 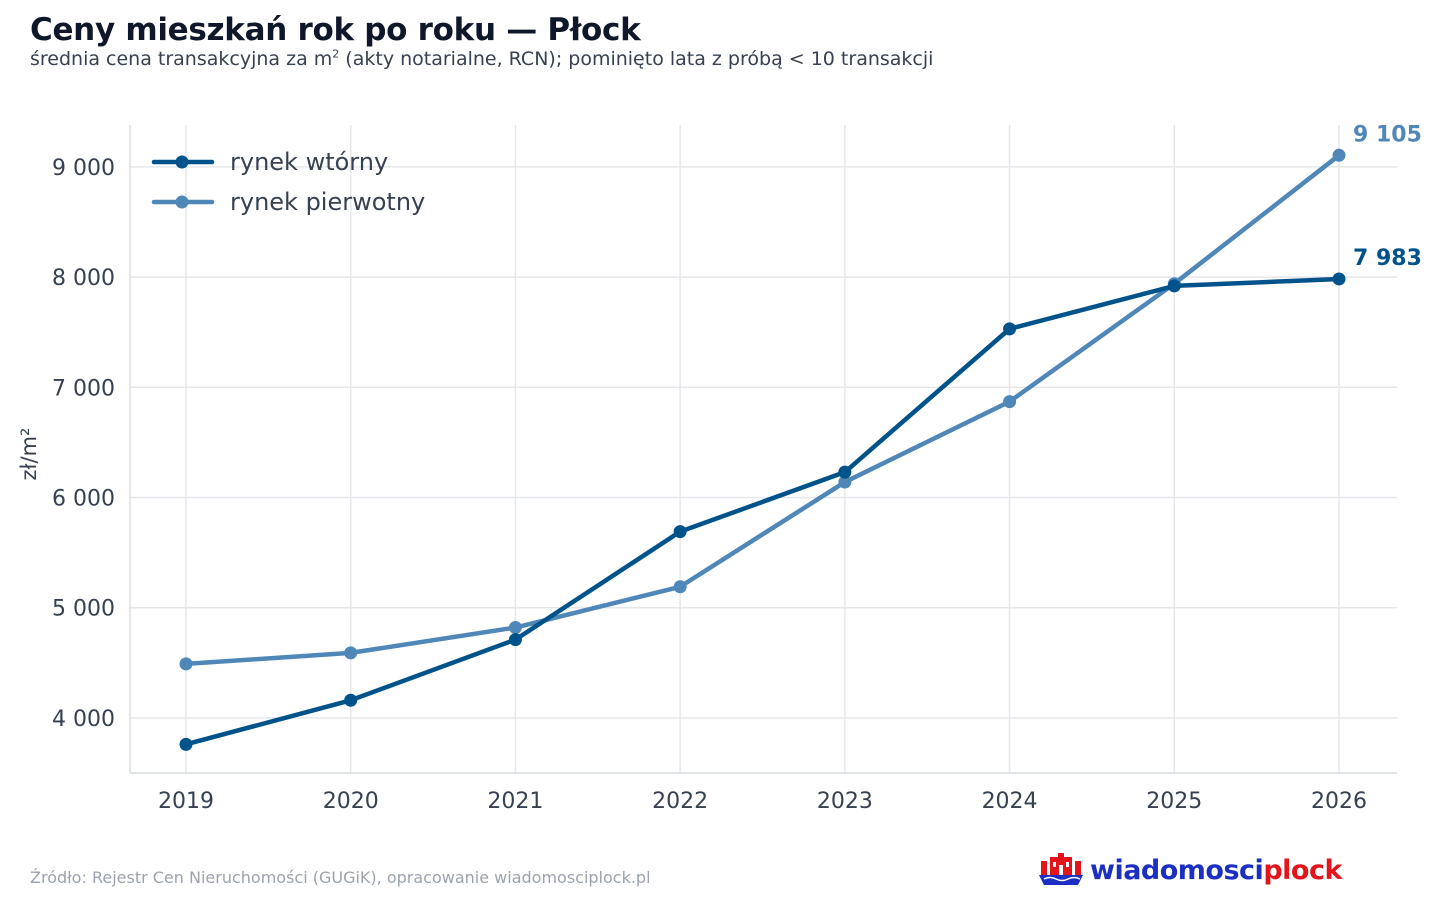 What do you see at coordinates (83, 278) in the screenshot?
I see `y-tick-label: 8 000` at bounding box center [83, 278].